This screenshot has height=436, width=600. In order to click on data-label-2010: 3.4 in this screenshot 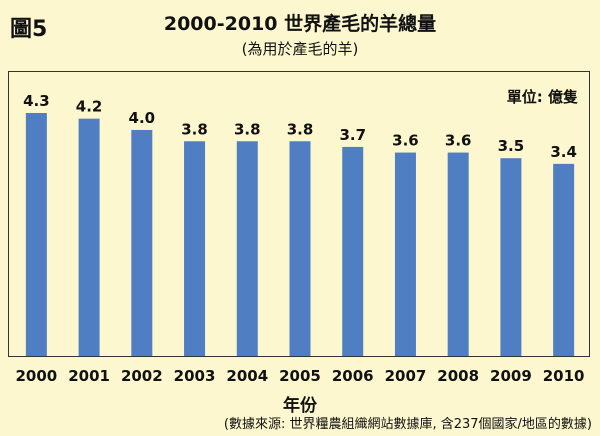, I will do `click(563, 152)`.